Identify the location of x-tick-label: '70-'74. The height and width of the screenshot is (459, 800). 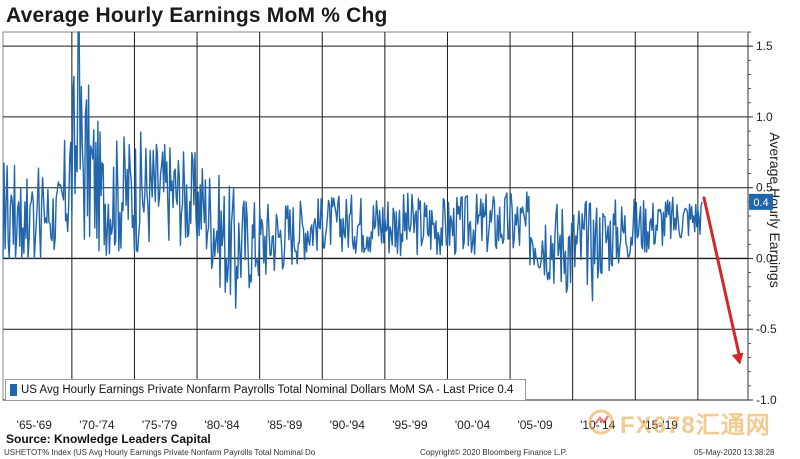
(97, 425).